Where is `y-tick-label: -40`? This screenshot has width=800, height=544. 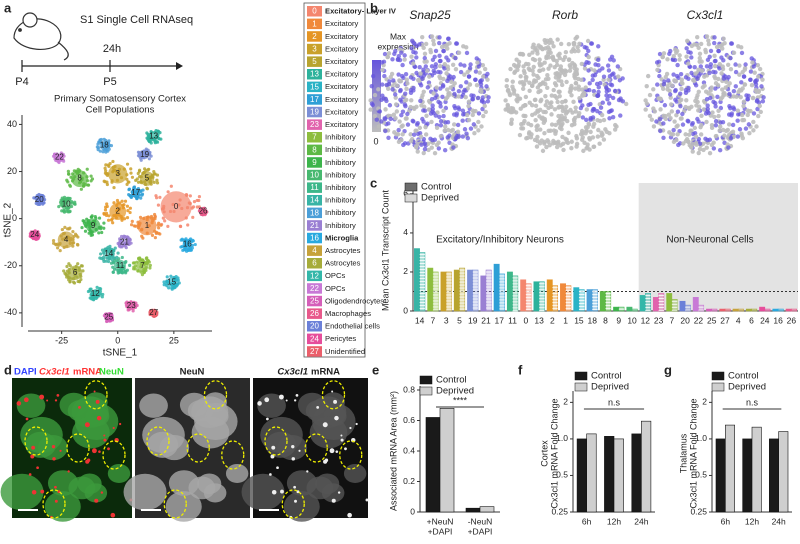 y-tick-label: -40 is located at coordinates (10, 312).